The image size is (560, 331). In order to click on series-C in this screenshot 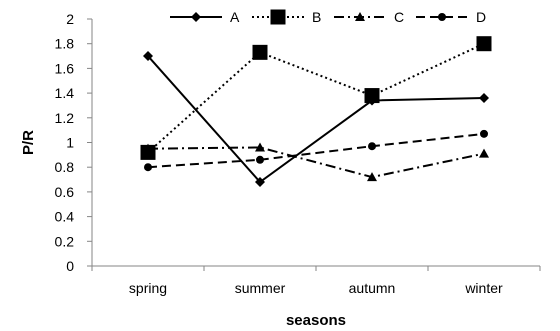, I will do `click(316, 162)`.